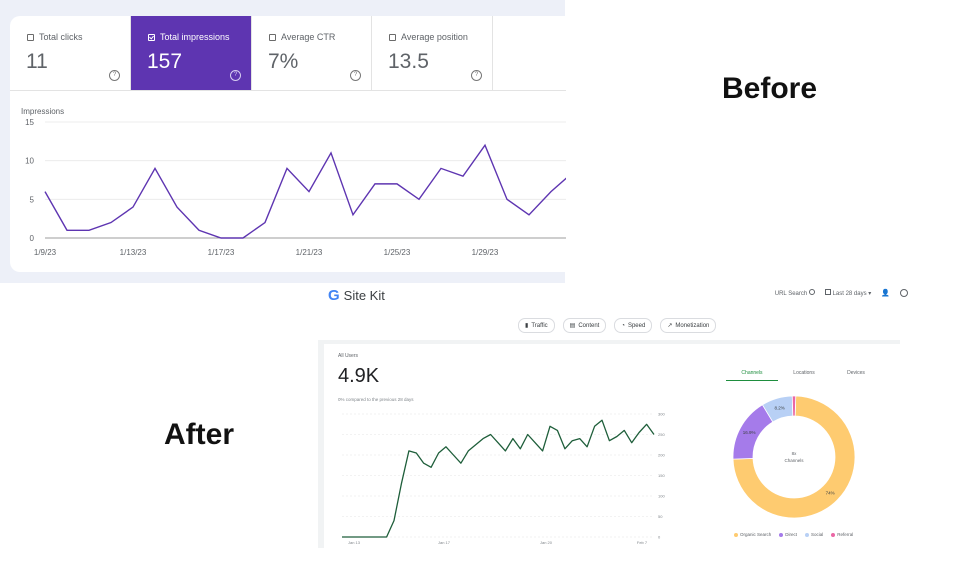 The width and height of the screenshot is (957, 569). I want to click on bar-chart-icon: ▮, so click(527, 326).